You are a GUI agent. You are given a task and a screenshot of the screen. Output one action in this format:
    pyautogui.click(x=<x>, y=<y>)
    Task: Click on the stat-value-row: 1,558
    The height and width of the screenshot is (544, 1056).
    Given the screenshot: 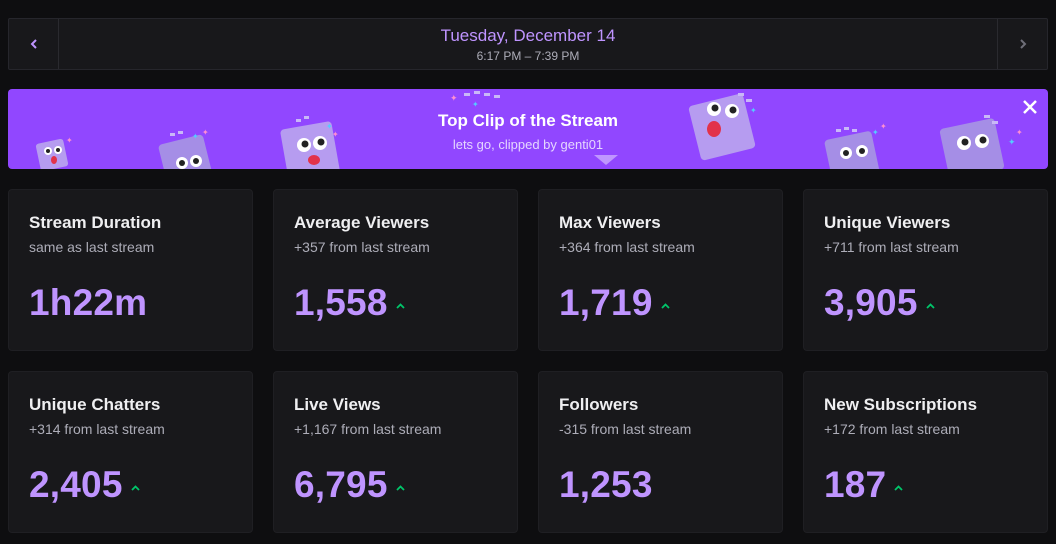 What is the action you would take?
    pyautogui.click(x=349, y=303)
    